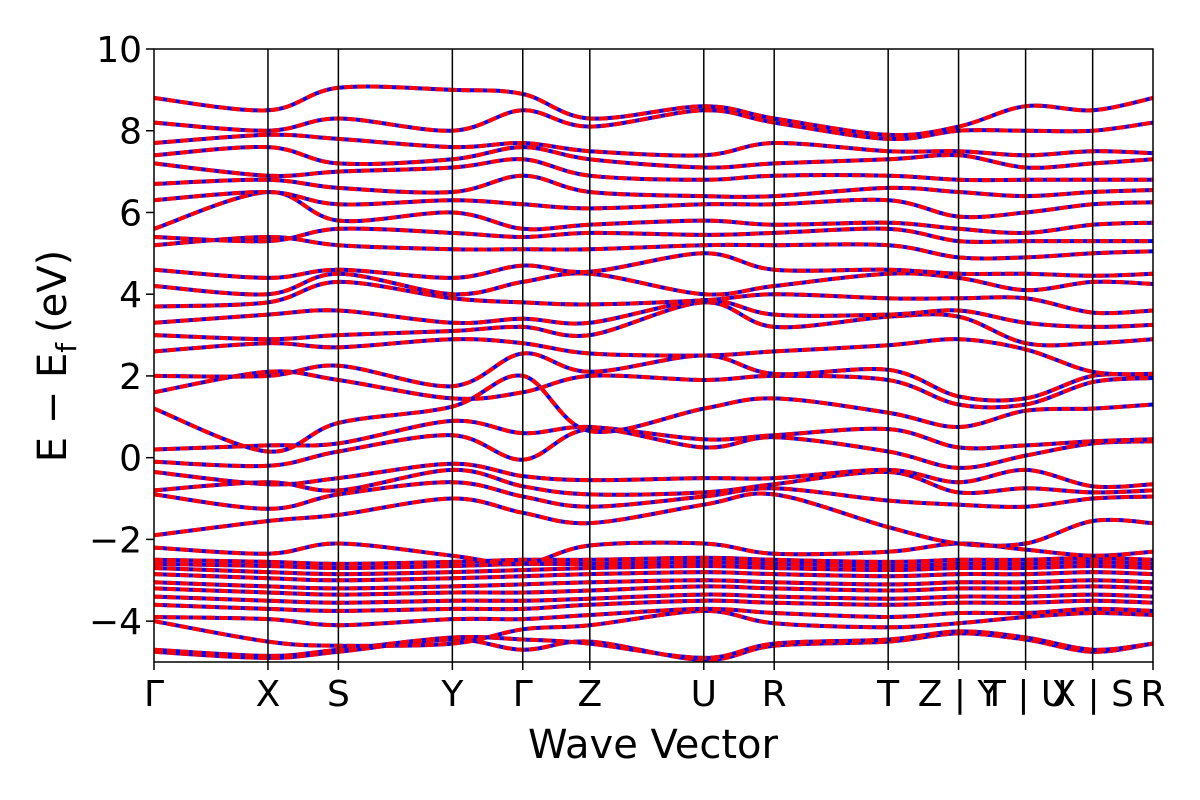  Describe the element at coordinates (704, 694) in the screenshot. I see `x-tick-label: U` at that location.